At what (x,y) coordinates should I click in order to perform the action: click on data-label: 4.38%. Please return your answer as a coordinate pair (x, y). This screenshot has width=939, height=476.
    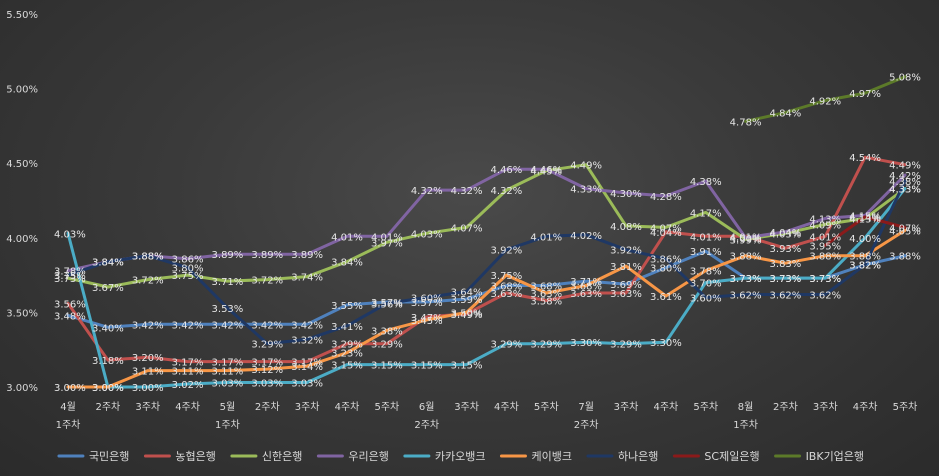
    Looking at the image, I should click on (706, 182).